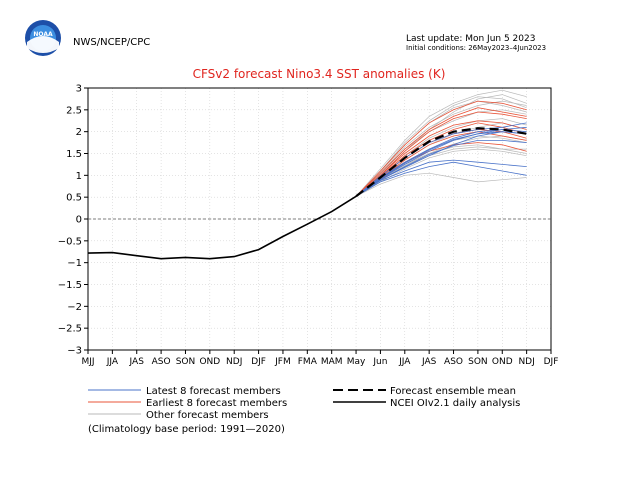  I want to click on agency-label: NWS/NCEP/CPC, so click(111, 42).